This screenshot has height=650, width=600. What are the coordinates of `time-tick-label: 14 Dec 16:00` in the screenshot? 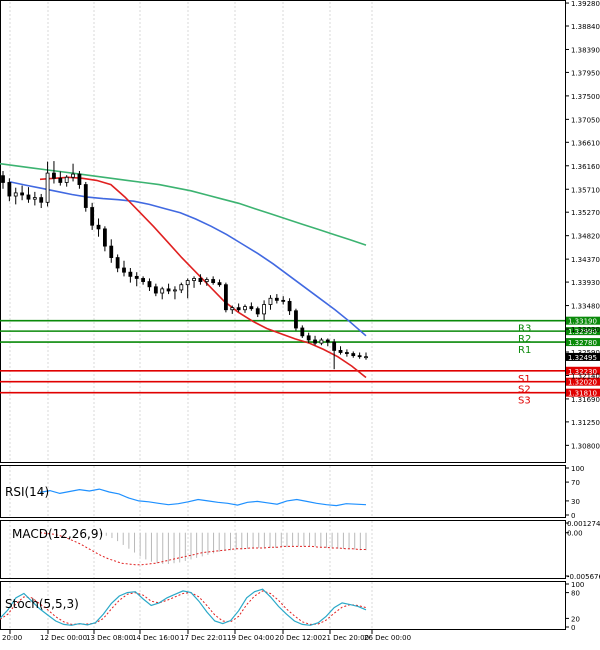 It's located at (155, 638).